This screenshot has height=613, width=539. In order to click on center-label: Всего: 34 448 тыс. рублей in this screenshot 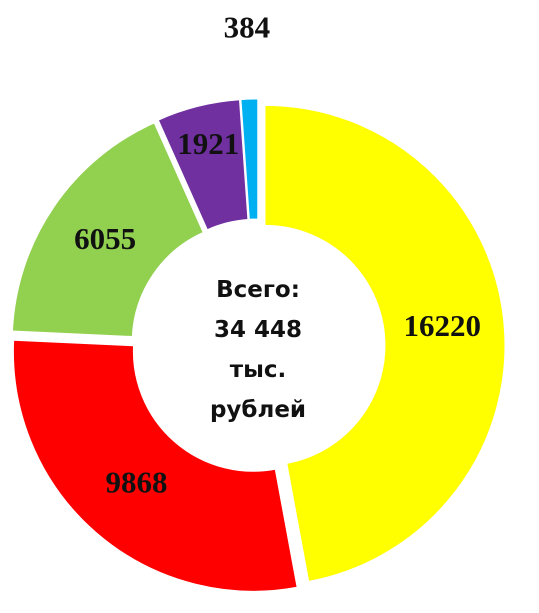, I will do `click(258, 350)`.